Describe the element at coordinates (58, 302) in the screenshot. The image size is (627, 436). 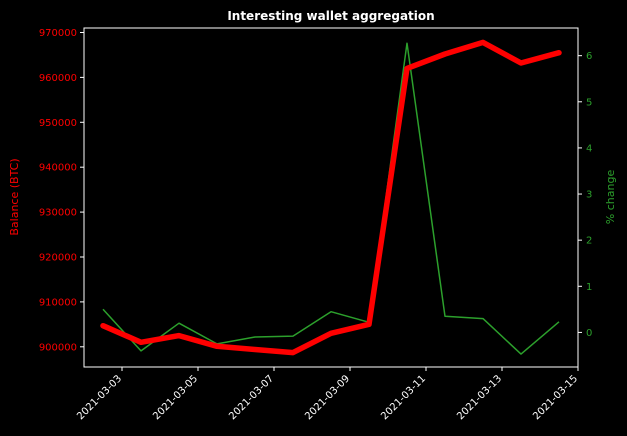
I see `left-tick-label: 910000` at that location.